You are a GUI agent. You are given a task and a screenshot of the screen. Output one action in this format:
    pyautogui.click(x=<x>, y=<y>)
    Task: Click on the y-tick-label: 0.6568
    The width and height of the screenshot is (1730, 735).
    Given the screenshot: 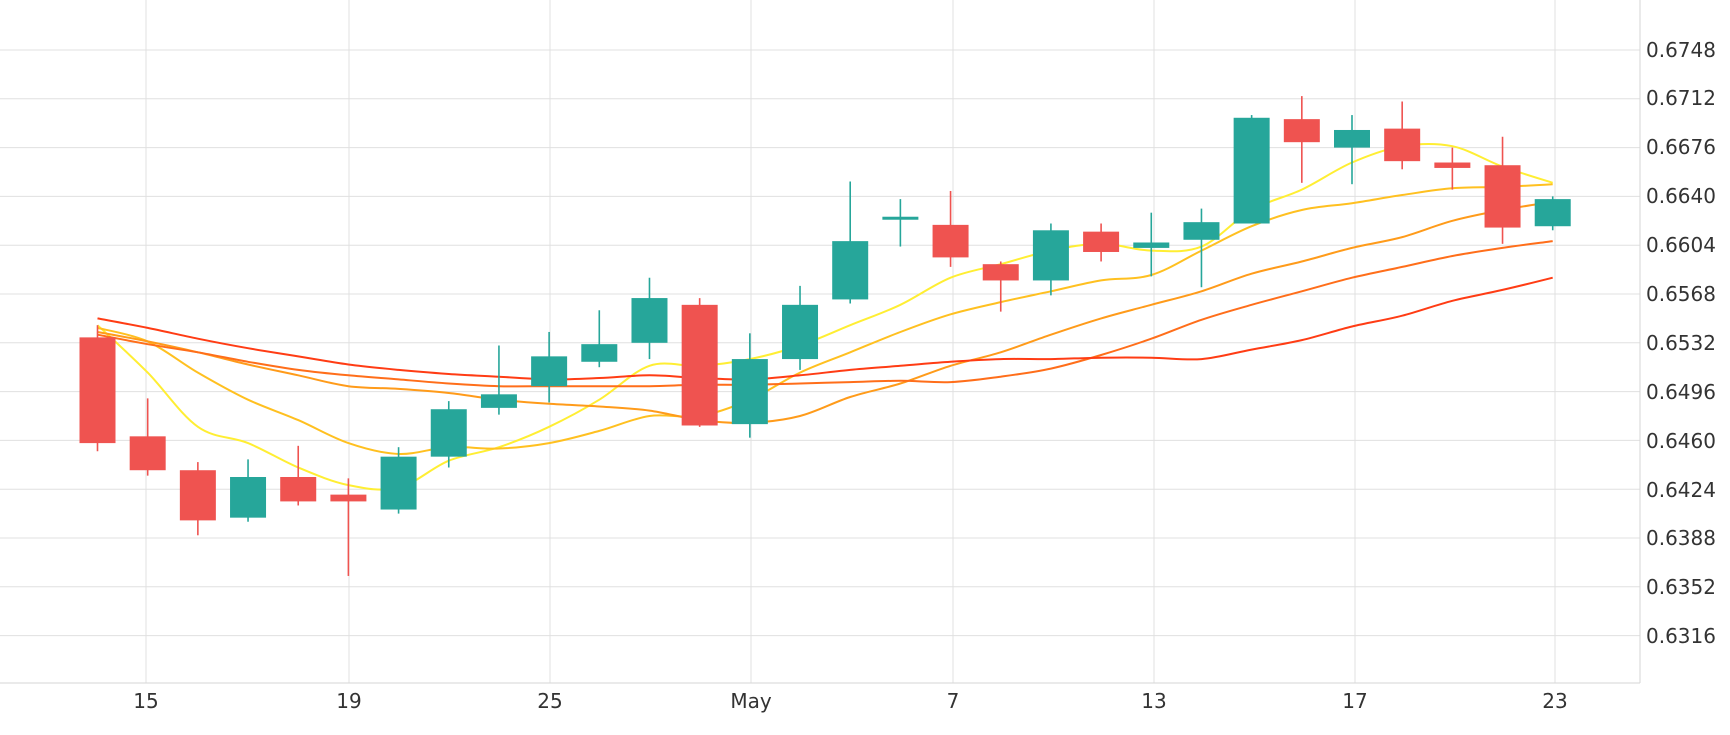 What is the action you would take?
    pyautogui.click(x=1681, y=294)
    